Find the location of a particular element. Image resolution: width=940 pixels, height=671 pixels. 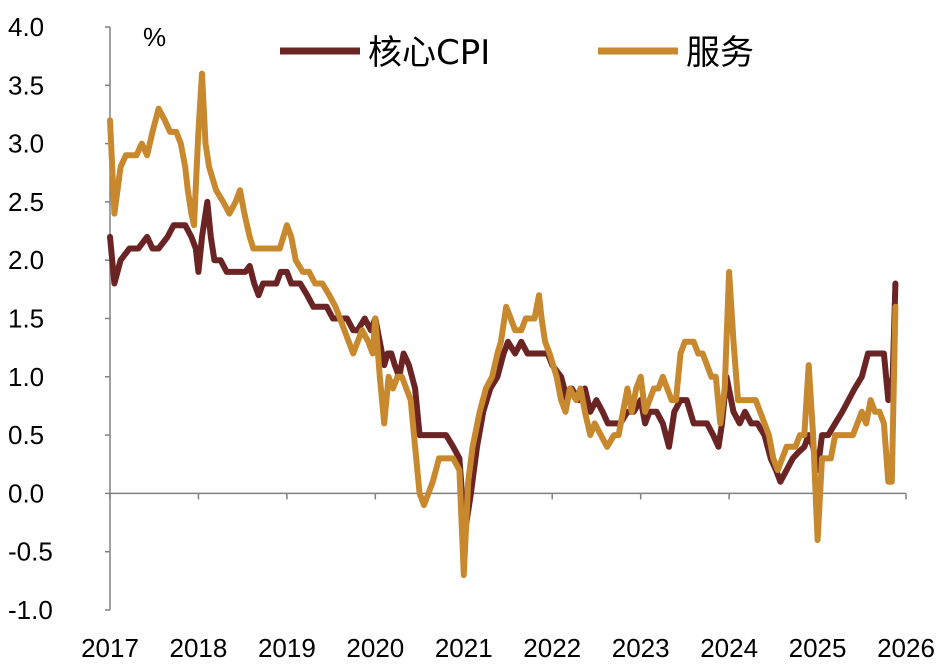

y-unit-label: % is located at coordinates (154, 37).